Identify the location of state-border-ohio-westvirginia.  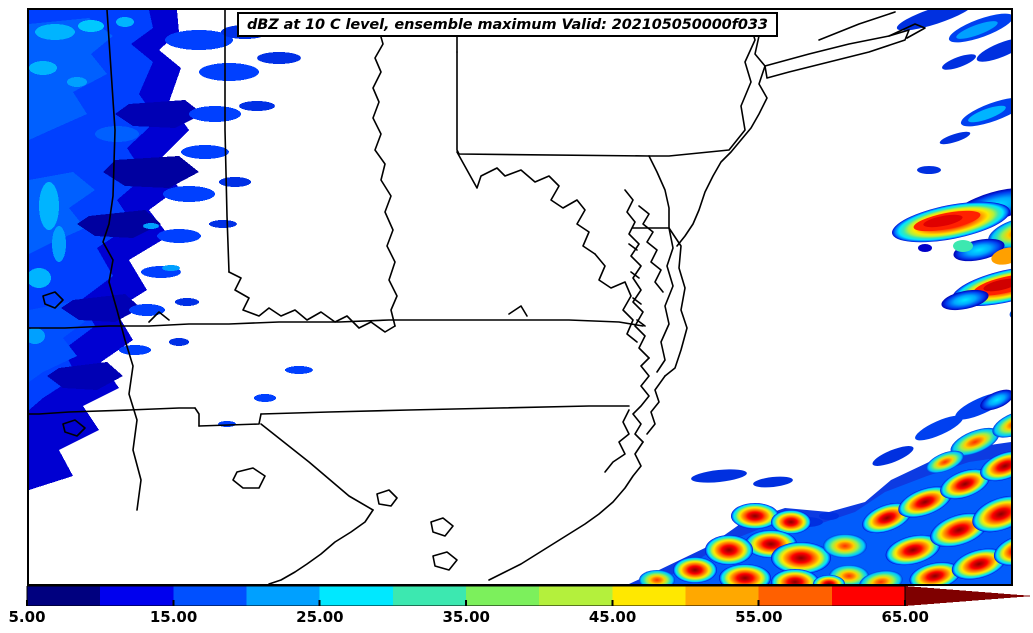
(385, 171).